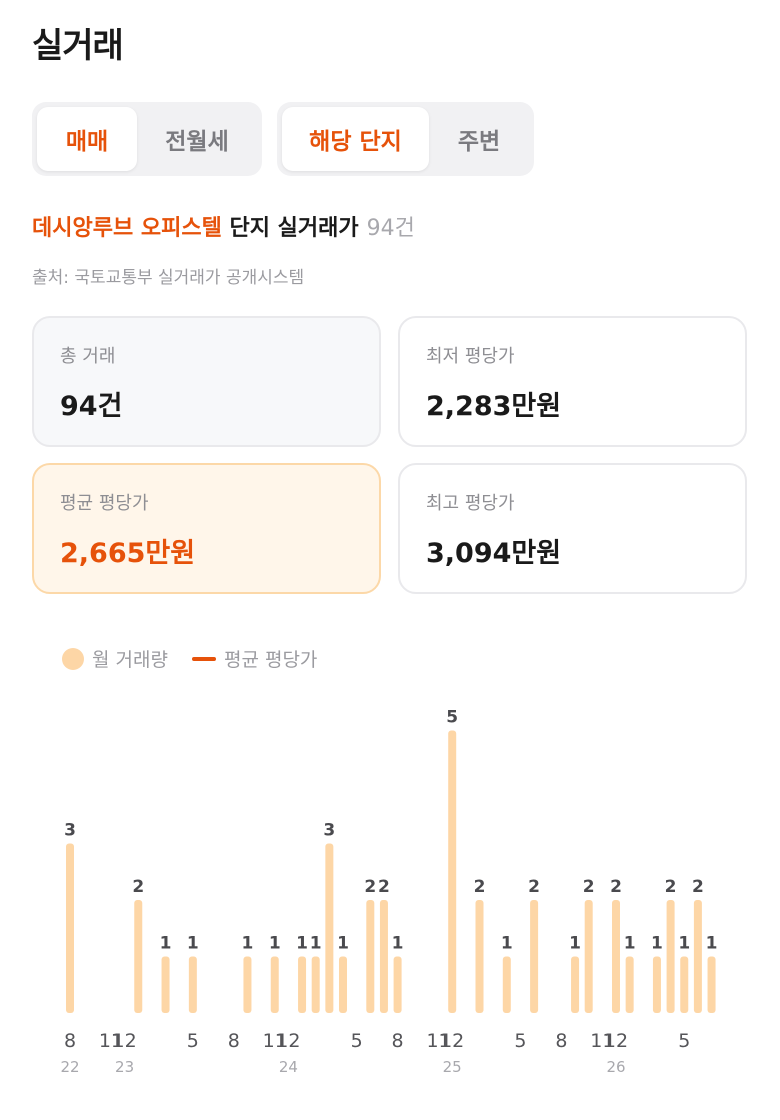 The height and width of the screenshot is (1120, 780). I want to click on stat-label: 최저 평당가, so click(470, 356).